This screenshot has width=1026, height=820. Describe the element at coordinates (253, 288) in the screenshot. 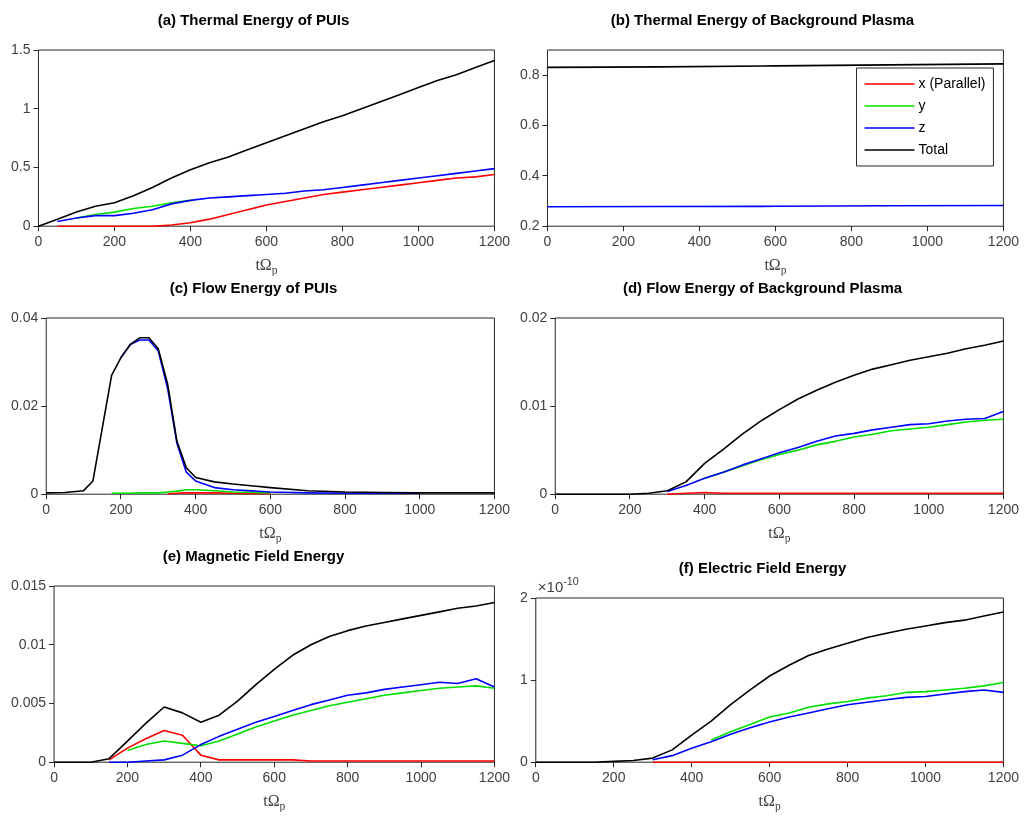

I see `chart-title: (c) Flow Energy of PUIs` at that location.